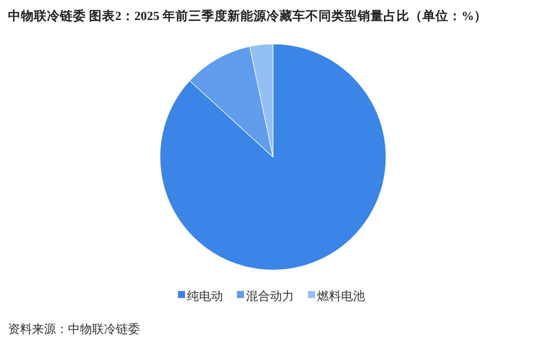 The image size is (543, 343). Describe the element at coordinates (205, 296) in the screenshot. I see `legend-label: 纯电动` at that location.